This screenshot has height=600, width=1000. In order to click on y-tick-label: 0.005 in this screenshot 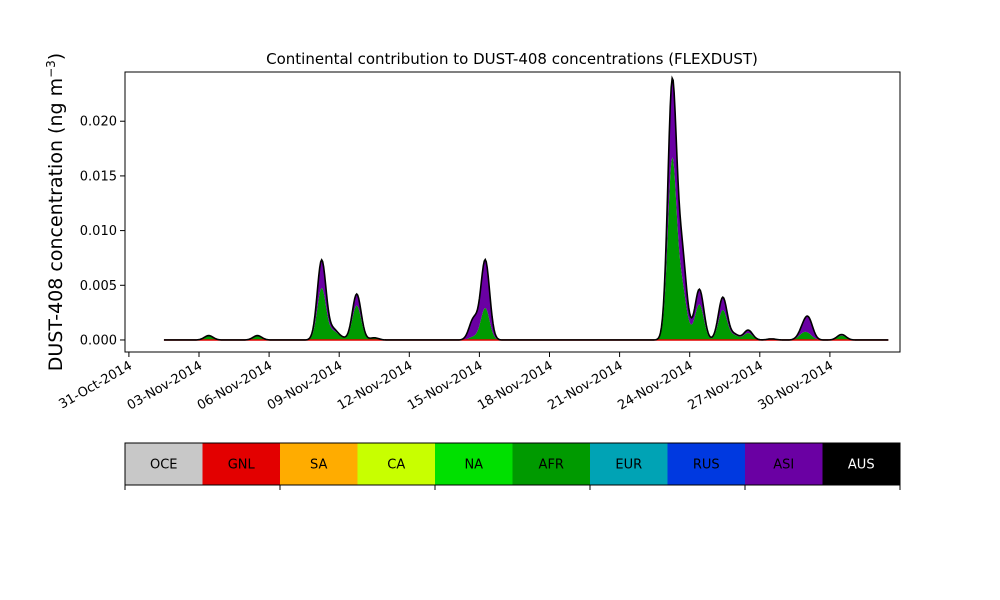, I will do `click(98, 286)`.